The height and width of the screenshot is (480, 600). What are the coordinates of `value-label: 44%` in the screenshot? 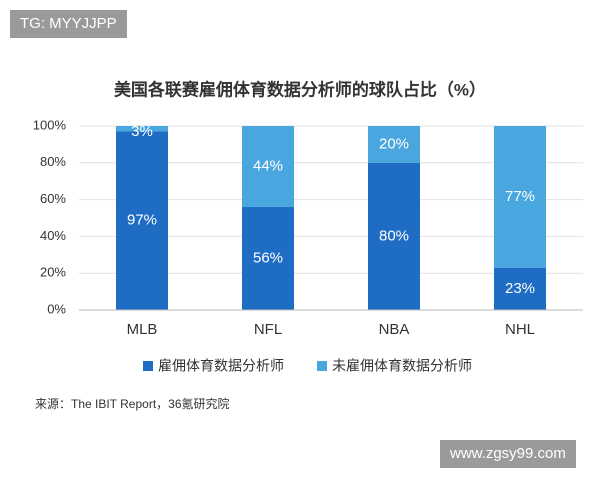 It's located at (268, 165).